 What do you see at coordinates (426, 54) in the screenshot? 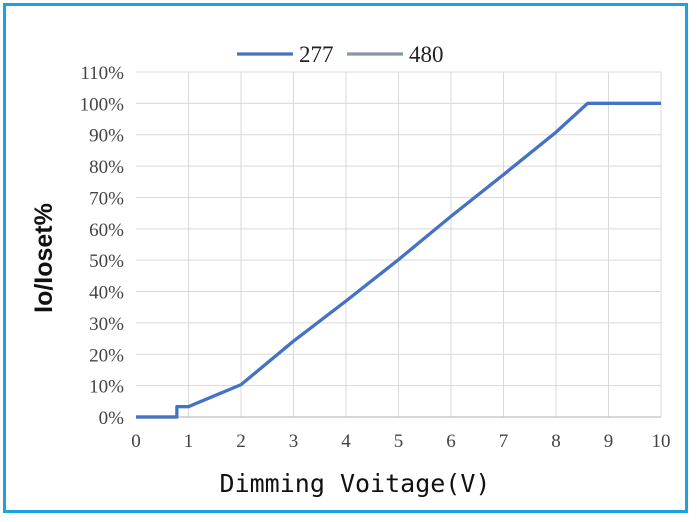
I see `legend-label-480: 480` at bounding box center [426, 54].